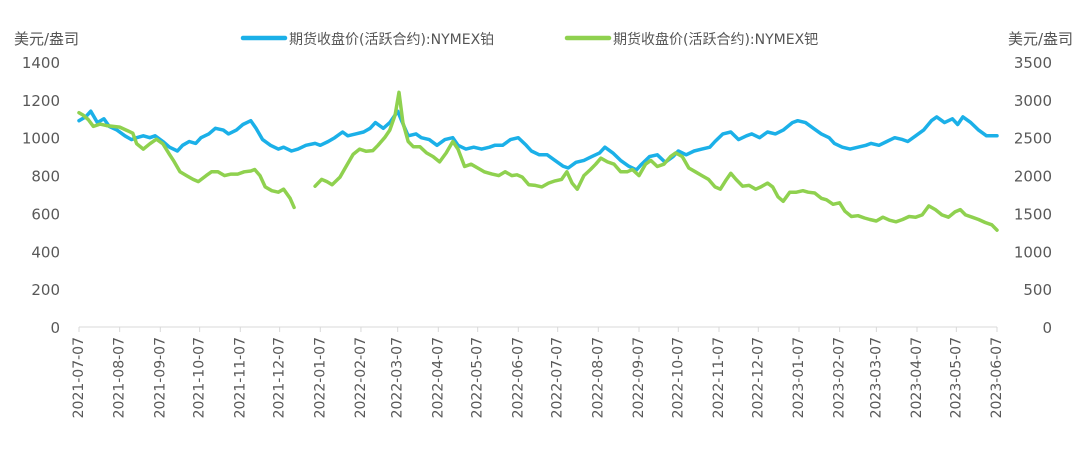 Image resolution: width=1077 pixels, height=453 pixels. Describe the element at coordinates (55, 328) in the screenshot. I see `left-y-tick-label: 0` at that location.